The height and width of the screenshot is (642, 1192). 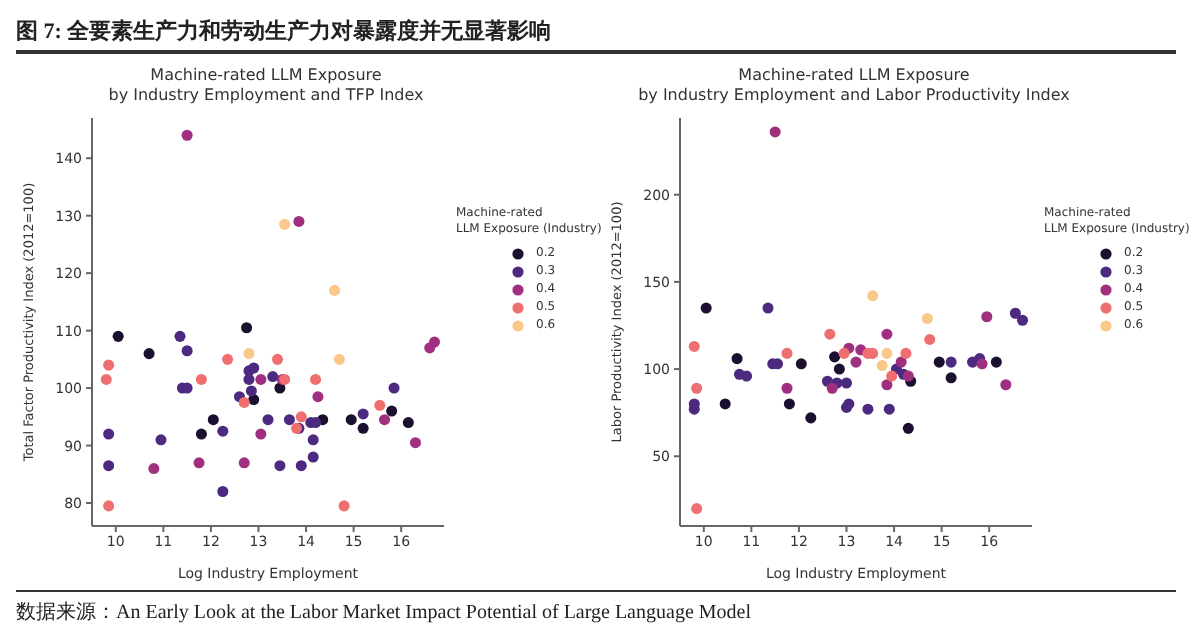 I want to click on source-note: 数据来源：An Early Look at the Labor Market Impact Potential of Large Language Model, so click(x=596, y=608).